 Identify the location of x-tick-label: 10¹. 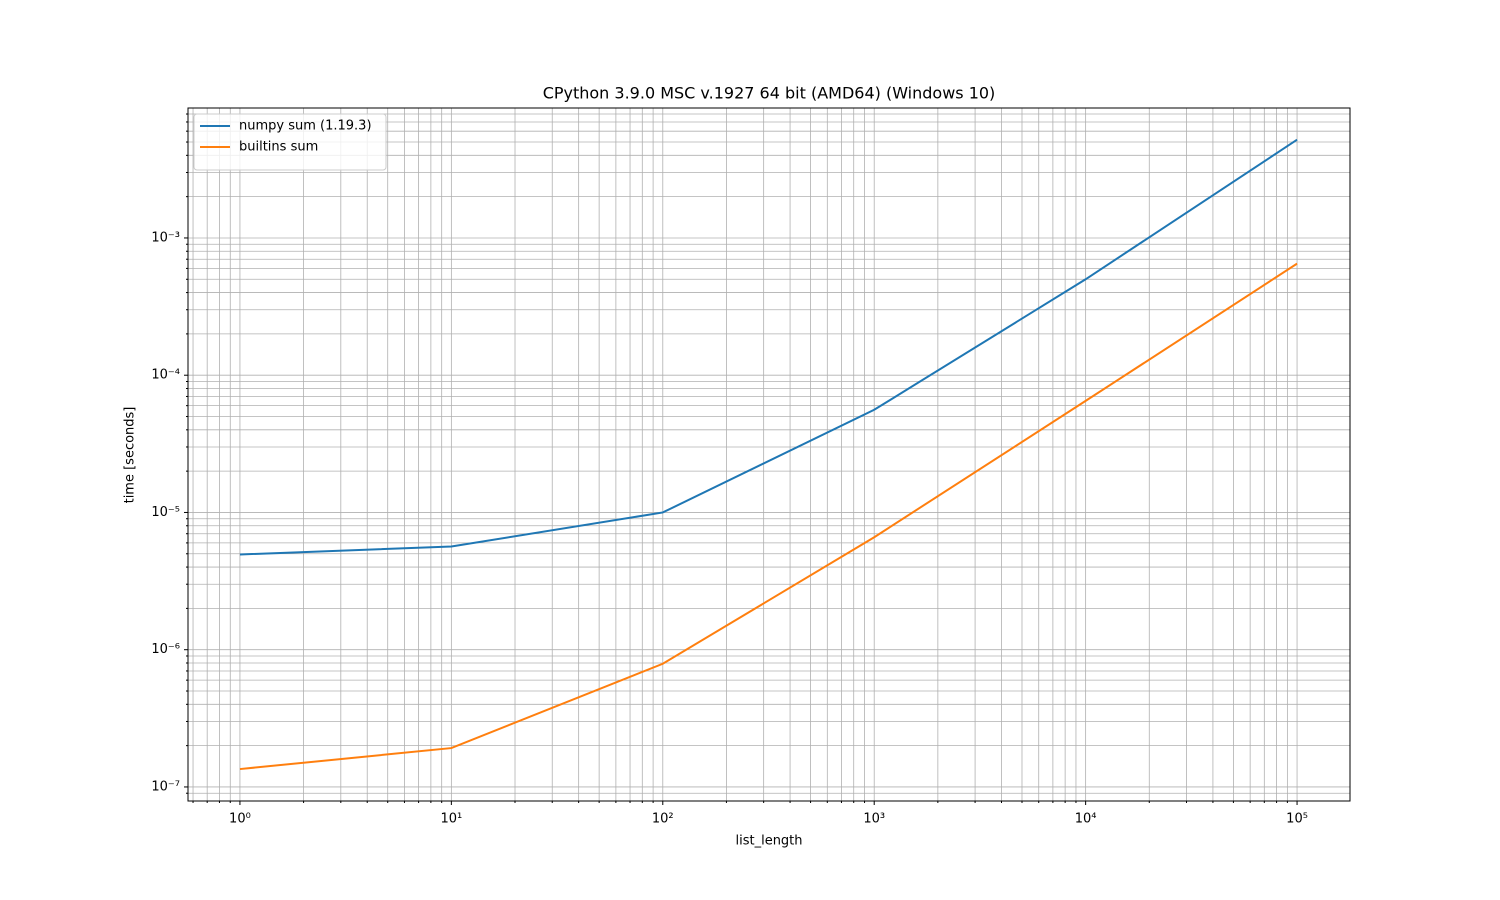
(451, 819).